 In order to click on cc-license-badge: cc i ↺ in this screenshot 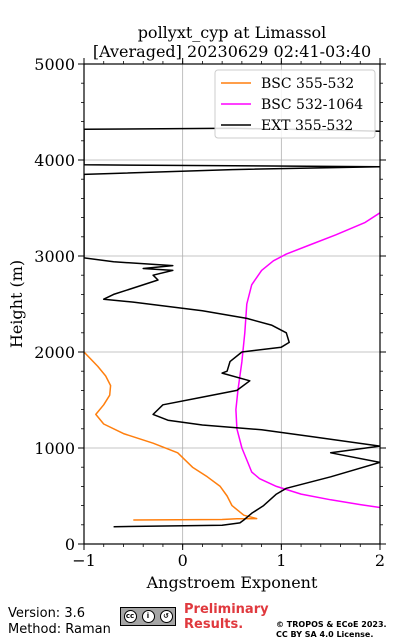, I will do `click(148, 616)`.